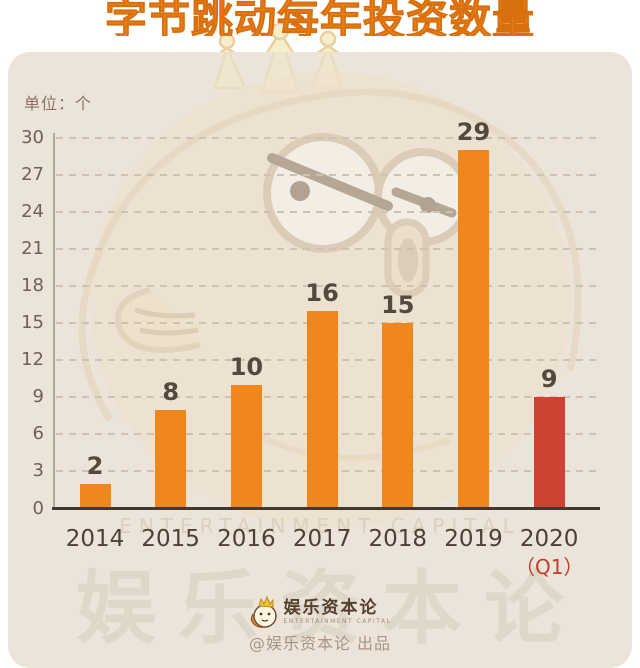 Image resolution: width=640 pixels, height=668 pixels. I want to click on watermark-english-text: ENTERTAINMENT CAPITAL, so click(320, 526).